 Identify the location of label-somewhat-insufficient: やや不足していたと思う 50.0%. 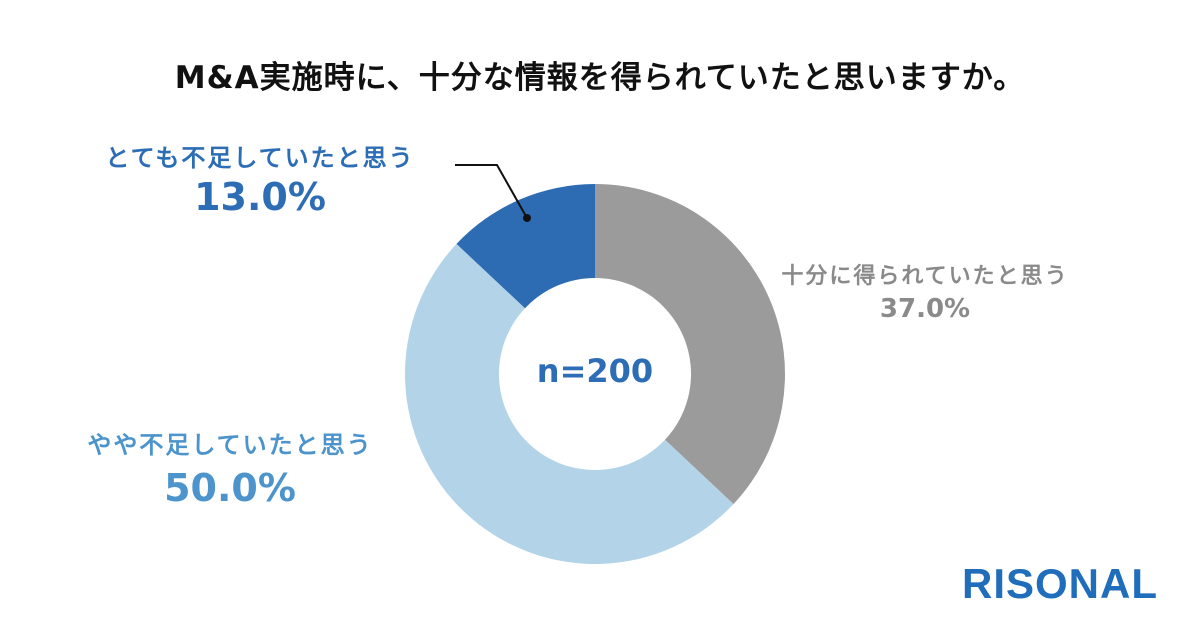
(230, 467).